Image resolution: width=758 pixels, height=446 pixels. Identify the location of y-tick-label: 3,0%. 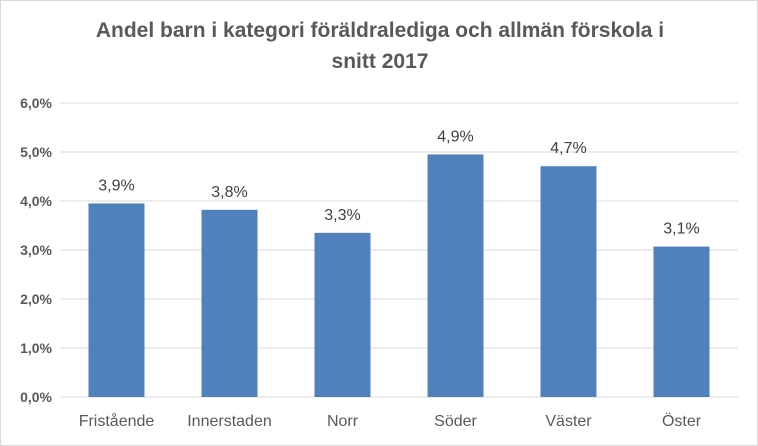
(36, 250).